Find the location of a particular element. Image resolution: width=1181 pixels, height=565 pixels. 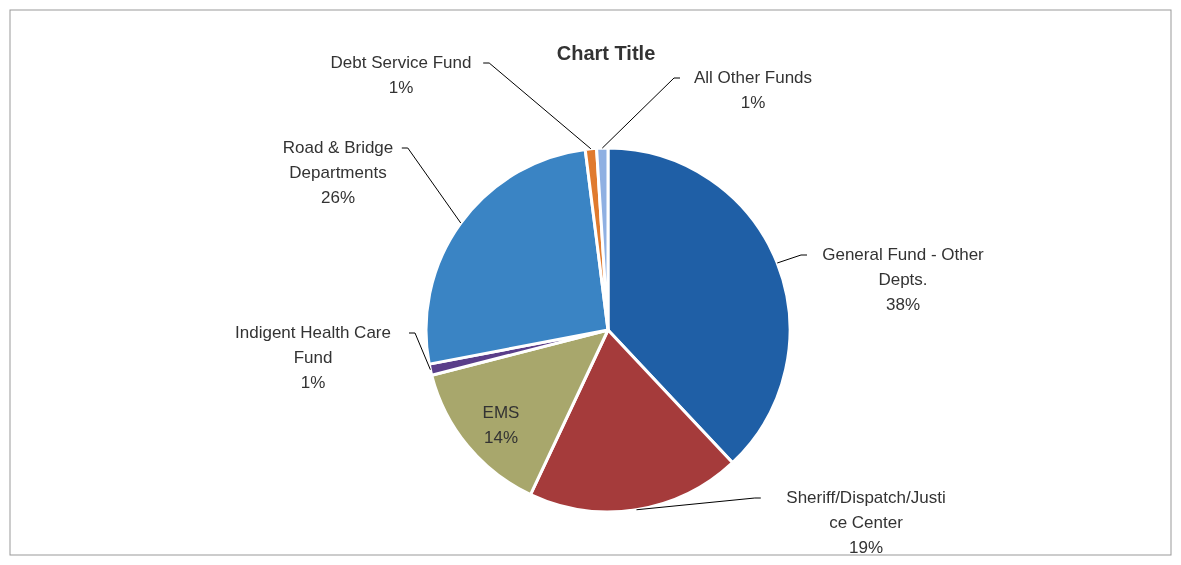

slice-label: Sheriff/Dispatch/Justice Center is located at coordinates (866, 510).